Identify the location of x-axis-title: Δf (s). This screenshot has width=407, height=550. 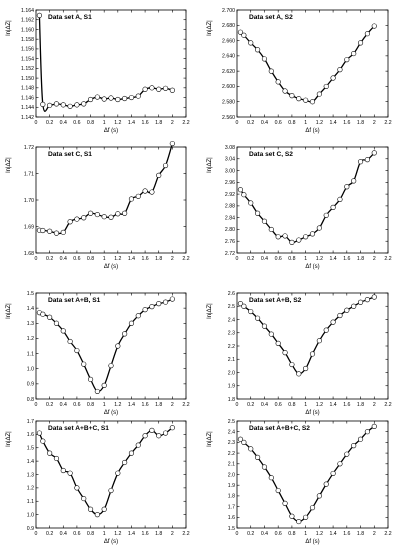
(111, 413).